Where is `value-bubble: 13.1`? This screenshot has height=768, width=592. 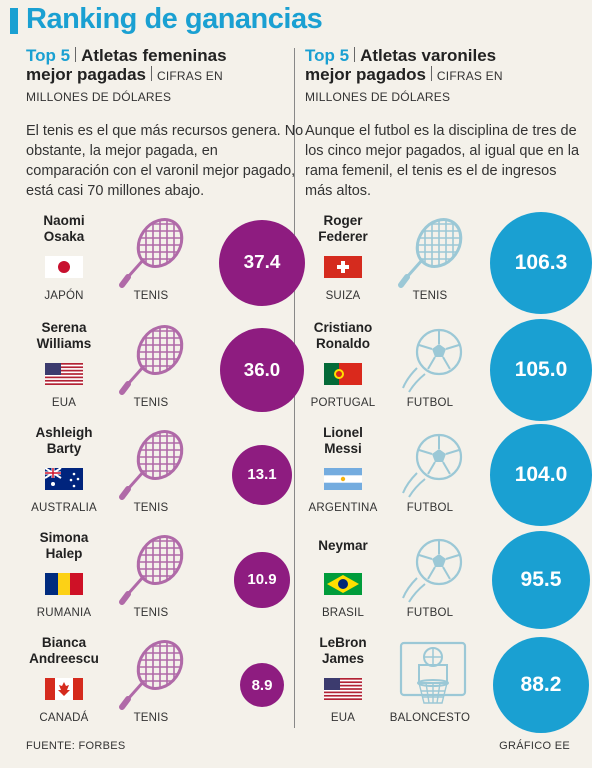
value-bubble: 13.1 is located at coordinates (262, 475).